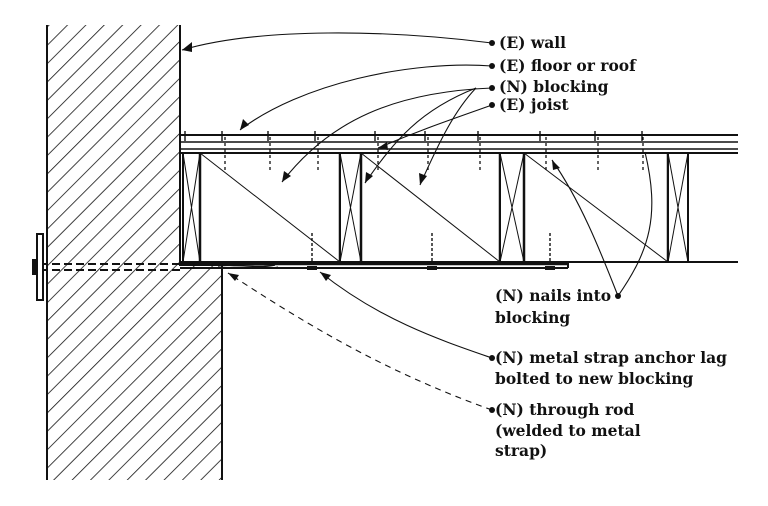 This screenshot has width=768, height=506. I want to click on label-nails-line2: blocking, so click(532, 317).